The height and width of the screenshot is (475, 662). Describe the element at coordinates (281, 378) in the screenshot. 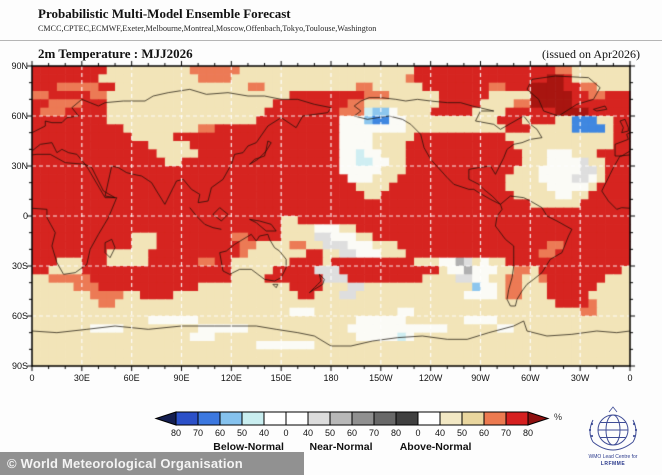

I see `x-axis-tick-label: 150E` at that location.